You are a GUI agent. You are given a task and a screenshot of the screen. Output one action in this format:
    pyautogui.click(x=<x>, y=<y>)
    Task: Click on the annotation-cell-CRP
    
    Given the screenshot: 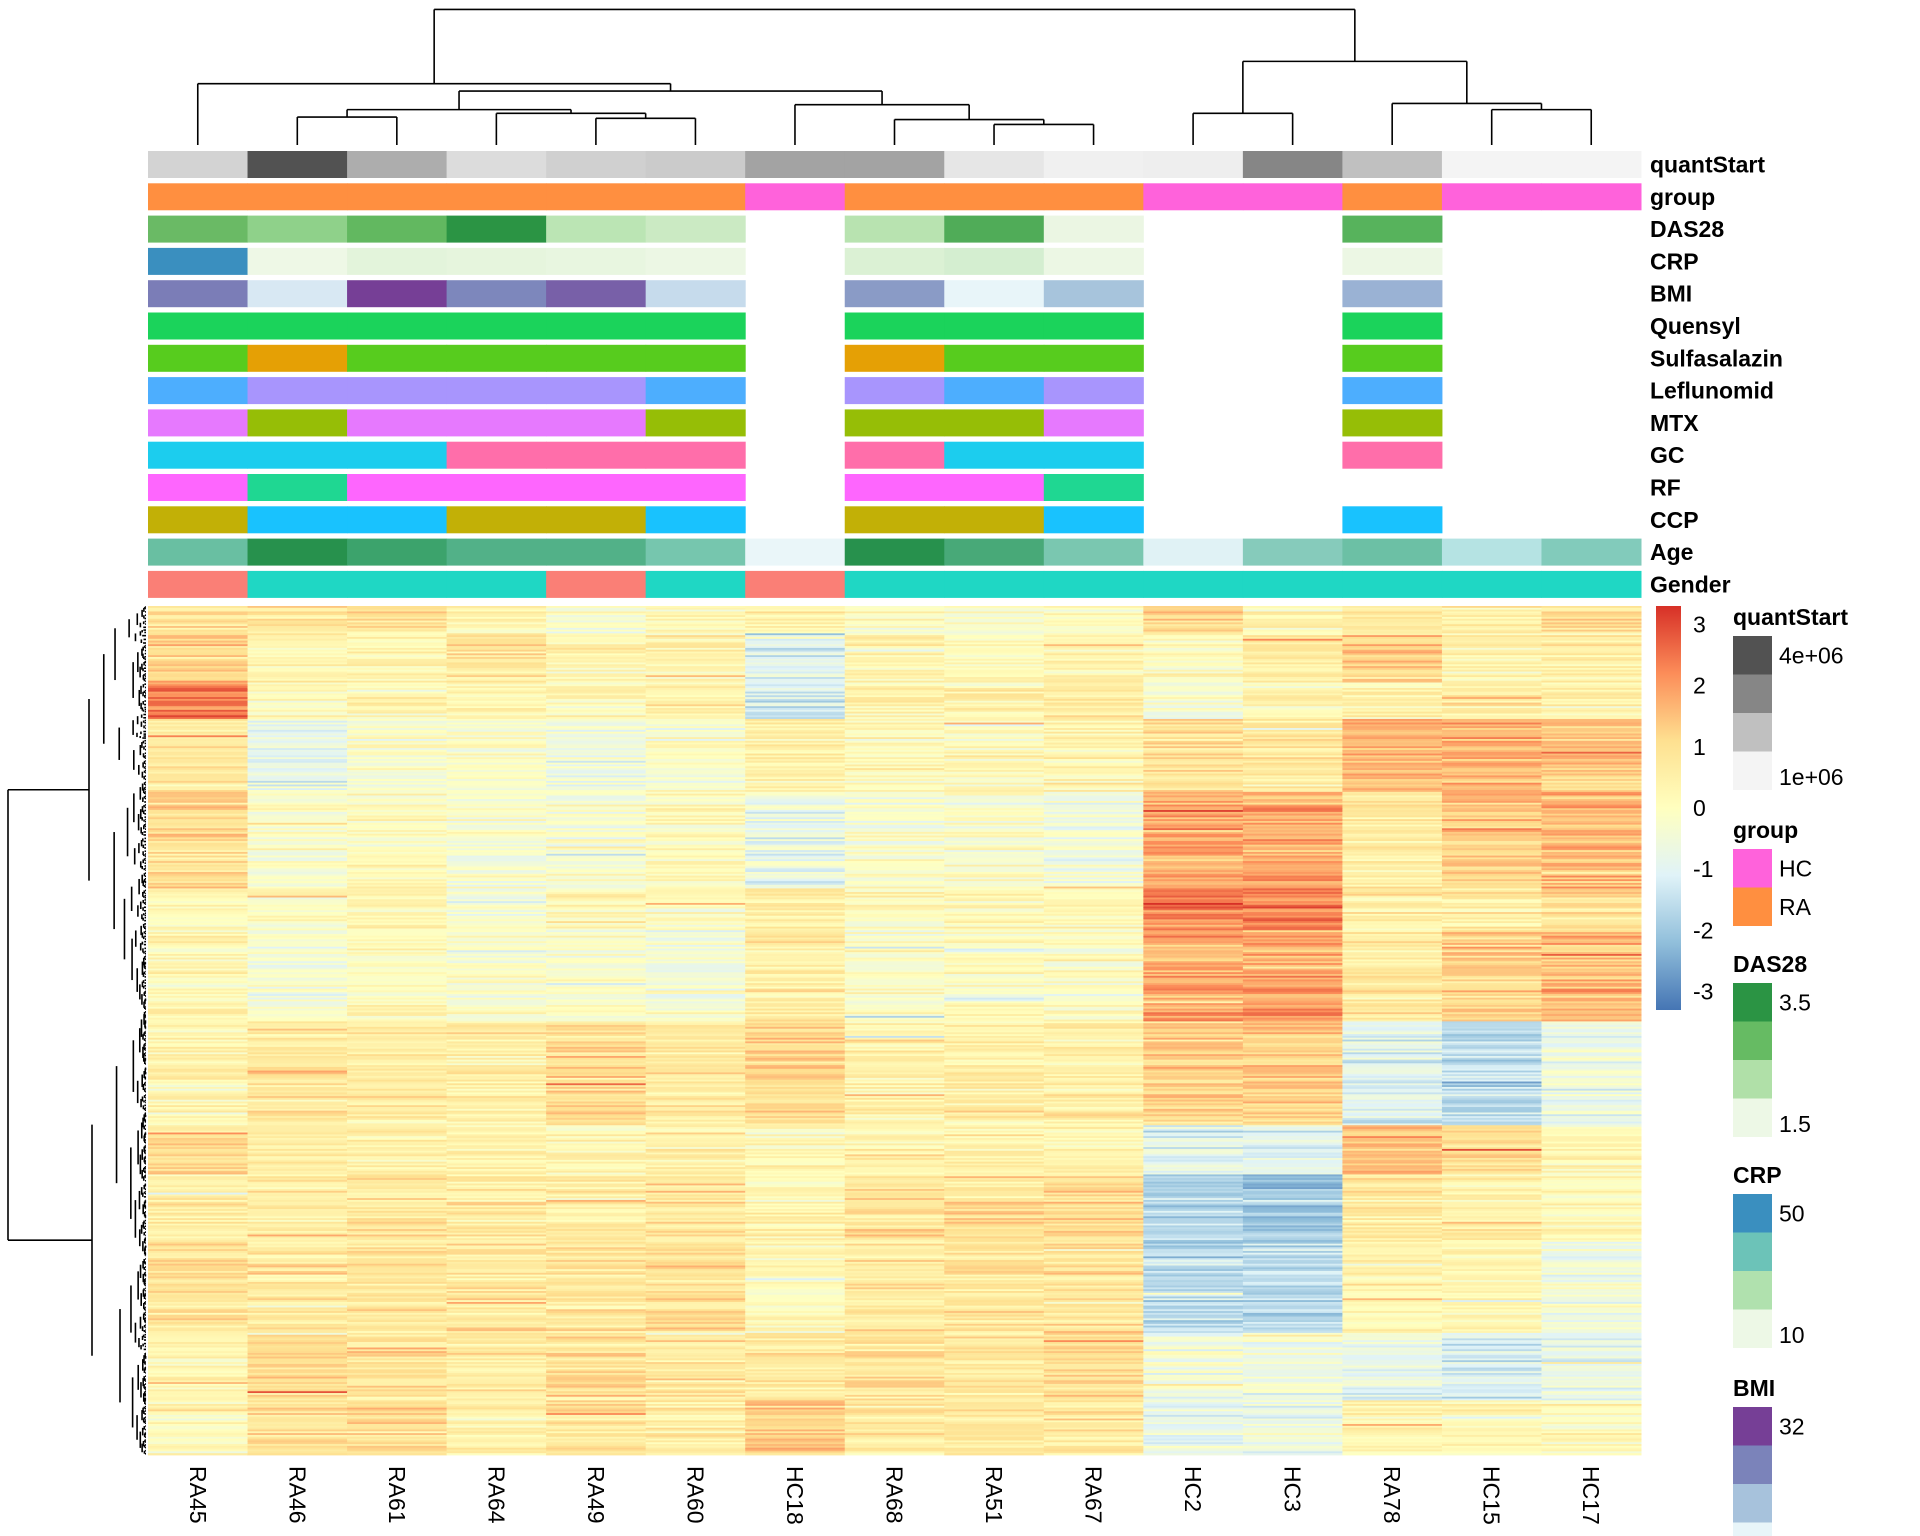 What is the action you would take?
    pyautogui.click(x=397, y=261)
    